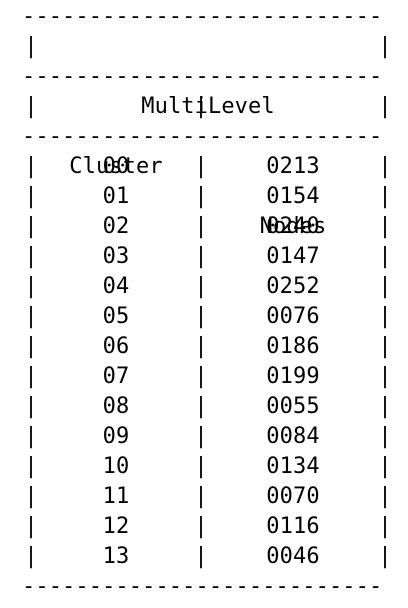 The image size is (408, 608). I want to click on table-row: | 03 | 0147 |, so click(209, 257).